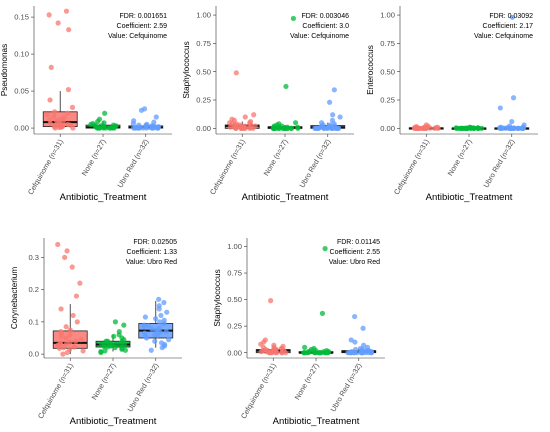  Describe the element at coordinates (33, 289) in the screenshot. I see `y-tick-label: 0.2` at that location.